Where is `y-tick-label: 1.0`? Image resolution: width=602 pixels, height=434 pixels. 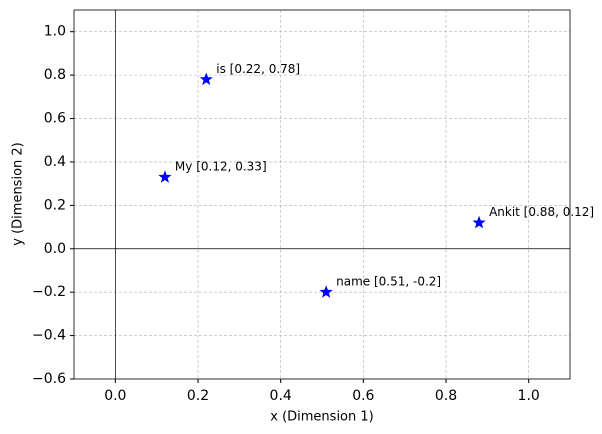
y-tick-label: 1.0 is located at coordinates (55, 32).